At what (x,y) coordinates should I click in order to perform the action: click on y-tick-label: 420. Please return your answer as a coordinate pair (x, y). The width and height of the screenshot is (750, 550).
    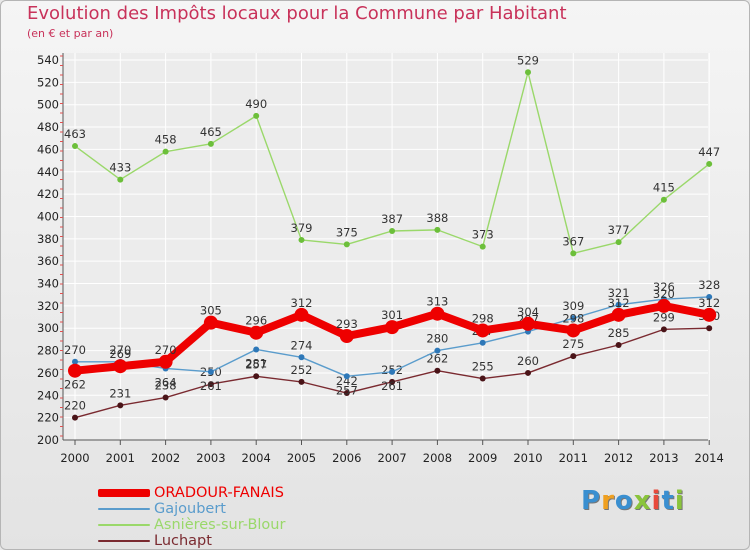
    Looking at the image, I should click on (48, 194).